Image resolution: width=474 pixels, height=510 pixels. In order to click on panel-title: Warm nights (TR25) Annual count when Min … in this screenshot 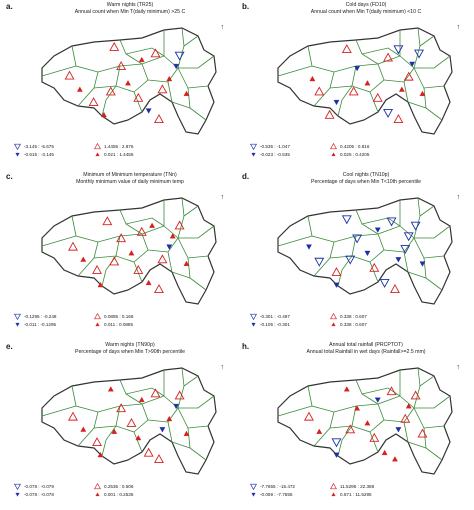, I will do `click(130, 8)`.